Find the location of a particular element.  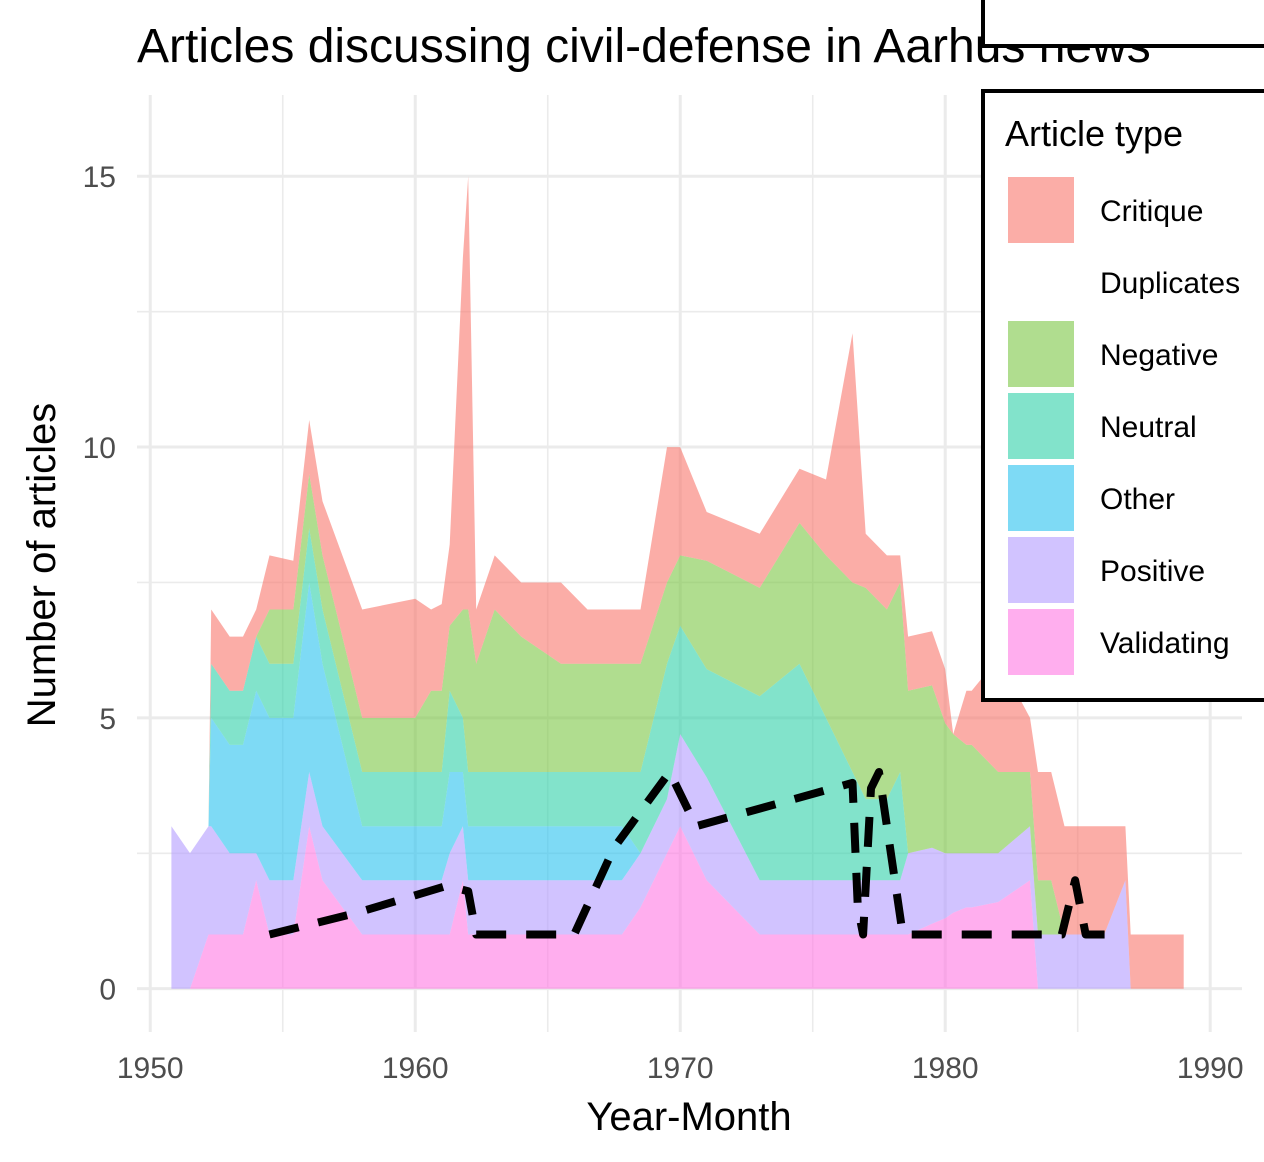

legend-swatch-validating is located at coordinates (1041, 642).